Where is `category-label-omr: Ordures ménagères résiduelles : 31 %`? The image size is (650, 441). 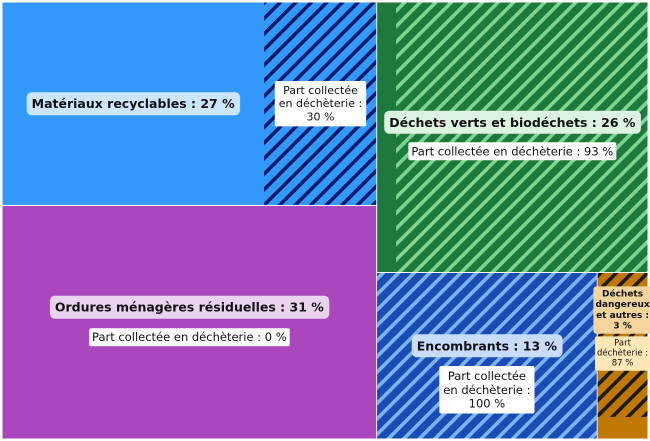 category-label-omr: Ordures ménagères résiduelles : 31 % is located at coordinates (189, 307).